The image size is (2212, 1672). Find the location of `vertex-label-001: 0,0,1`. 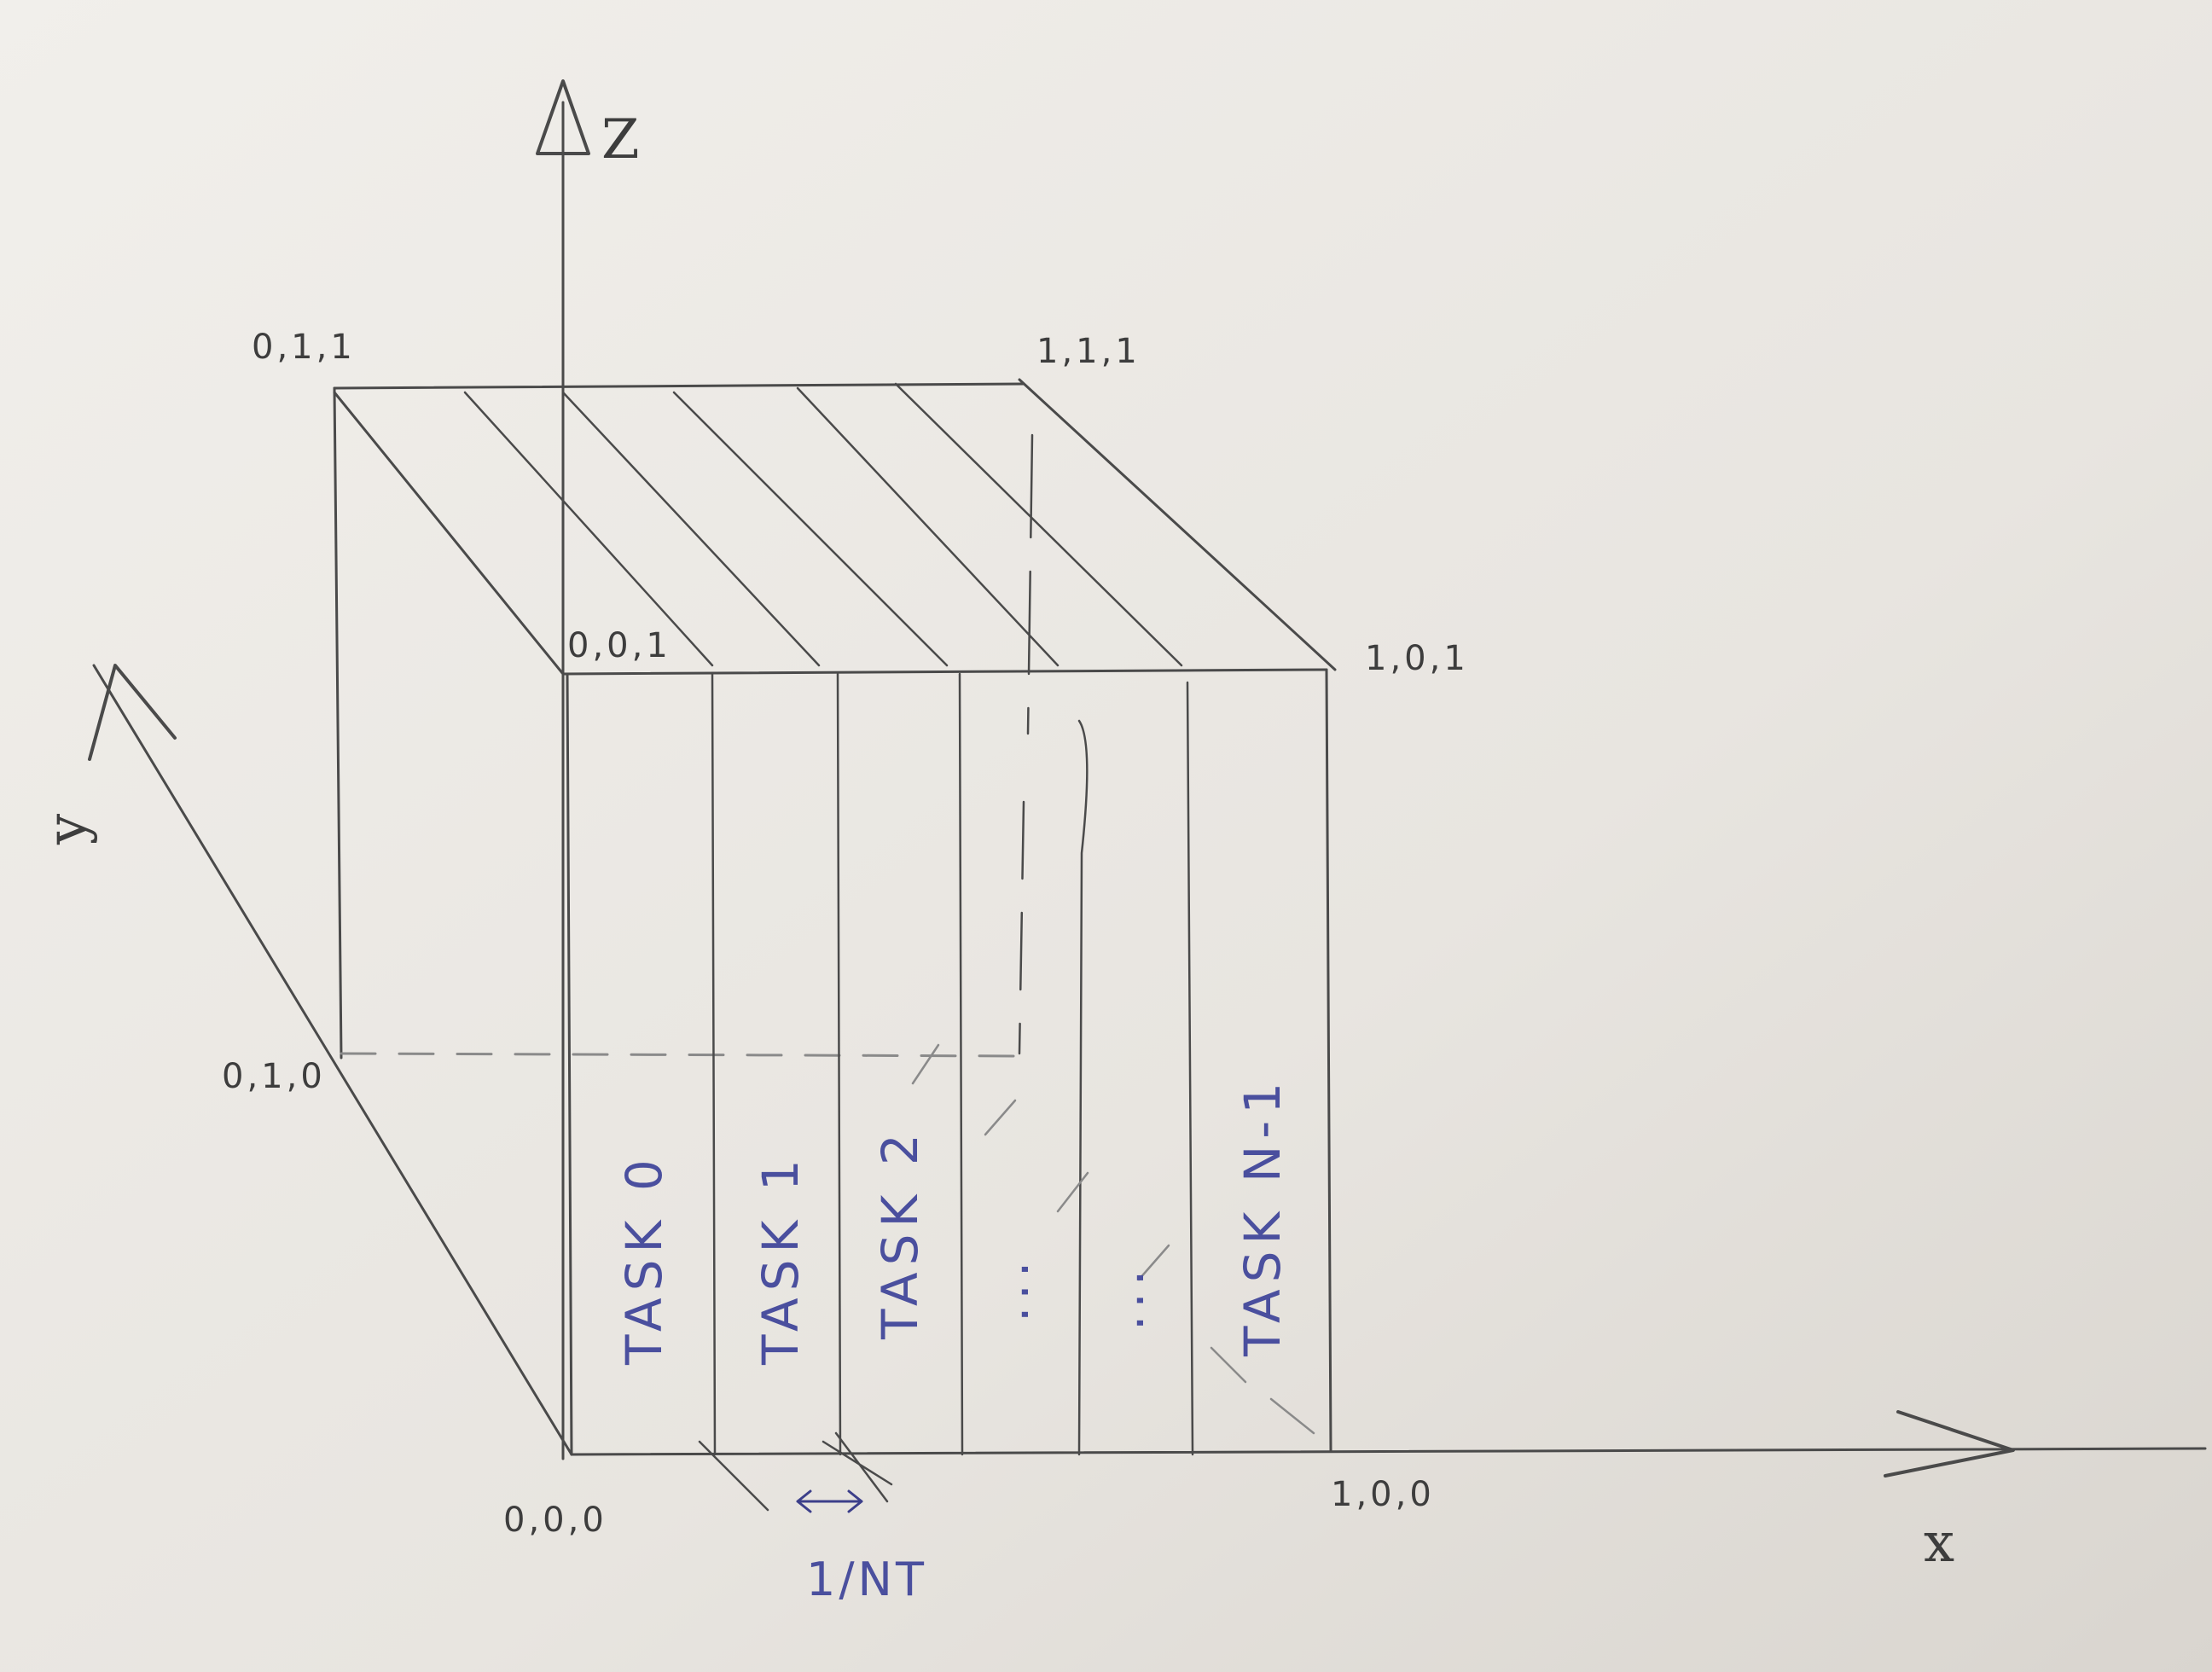

vertex-label-001: 0,0,1 is located at coordinates (619, 645).